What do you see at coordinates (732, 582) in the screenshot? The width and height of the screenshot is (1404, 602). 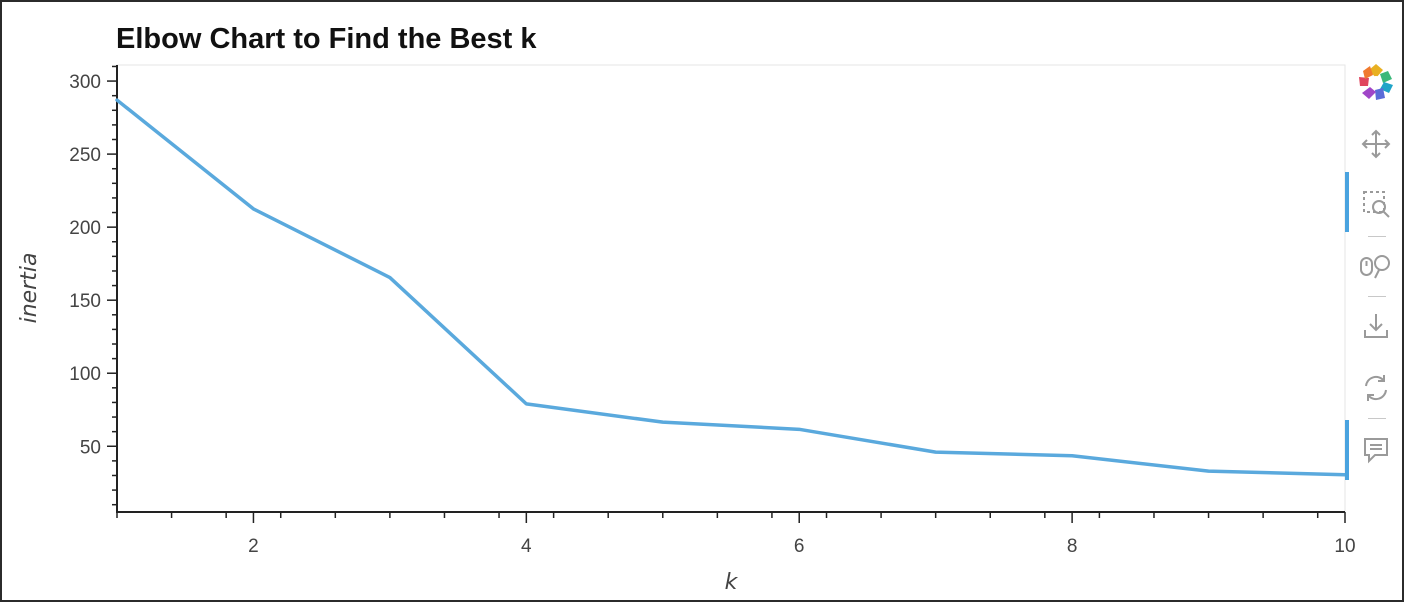 I see `x-axis-label: k` at bounding box center [732, 582].